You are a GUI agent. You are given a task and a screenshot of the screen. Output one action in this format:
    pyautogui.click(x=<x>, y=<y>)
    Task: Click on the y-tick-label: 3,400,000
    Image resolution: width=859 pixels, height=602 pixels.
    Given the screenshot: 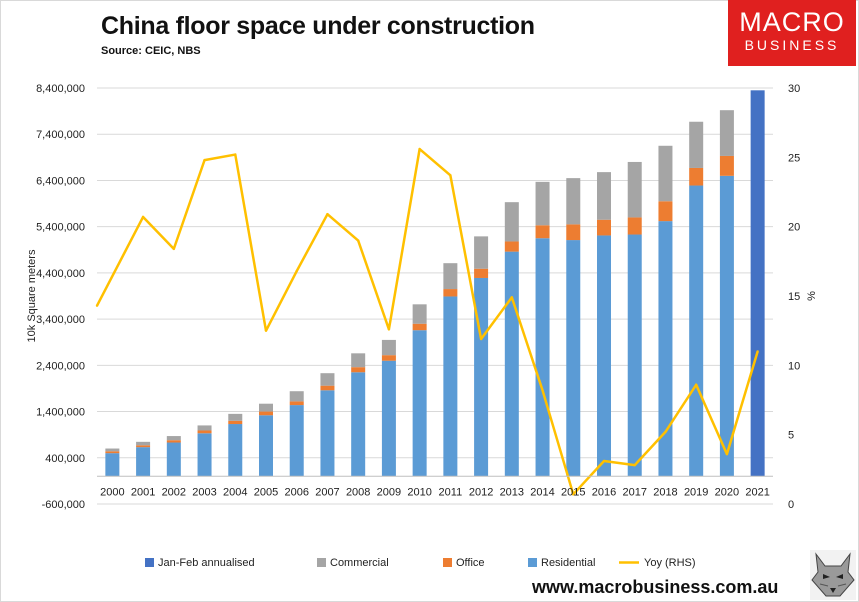 What is the action you would take?
    pyautogui.click(x=60, y=320)
    